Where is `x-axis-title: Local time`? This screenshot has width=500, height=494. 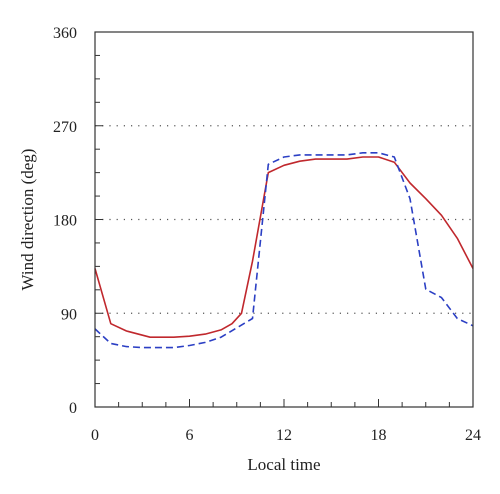 x-axis-title: Local time is located at coordinates (283, 464).